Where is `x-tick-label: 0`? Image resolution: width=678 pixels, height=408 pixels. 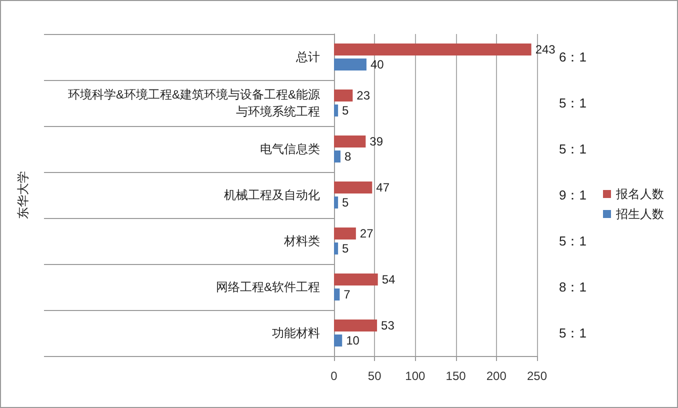 x-tick-label: 0 is located at coordinates (334, 376).